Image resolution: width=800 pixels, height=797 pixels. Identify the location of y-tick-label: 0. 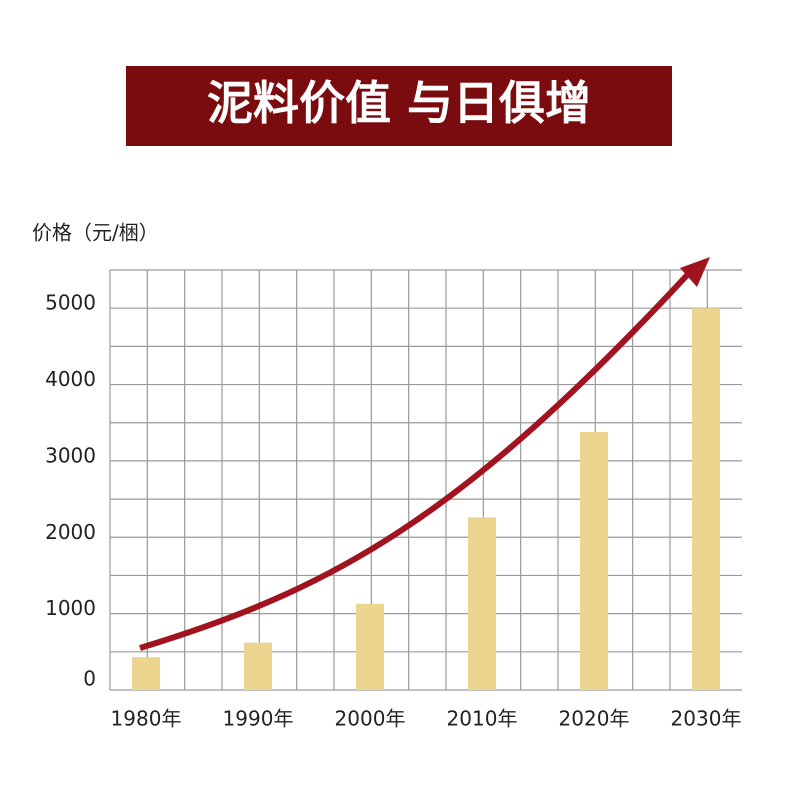
(89, 679).